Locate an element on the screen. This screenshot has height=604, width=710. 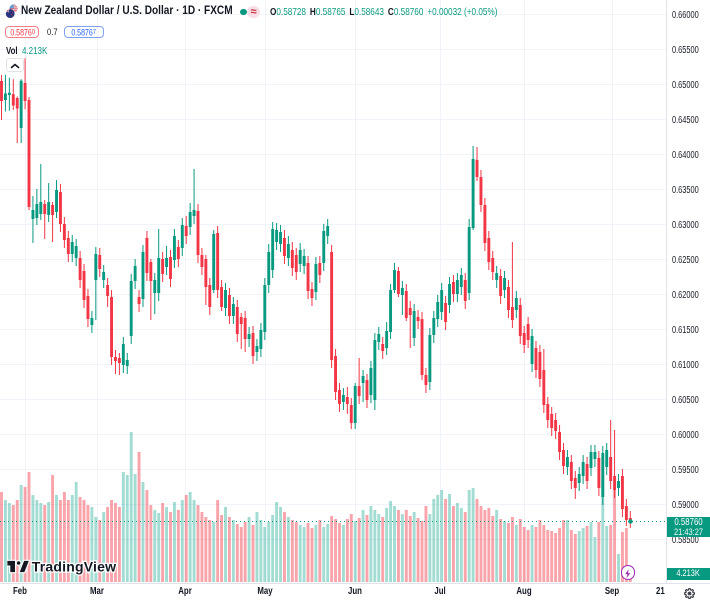
svg-text: TradingView is located at coordinates (74, 567).